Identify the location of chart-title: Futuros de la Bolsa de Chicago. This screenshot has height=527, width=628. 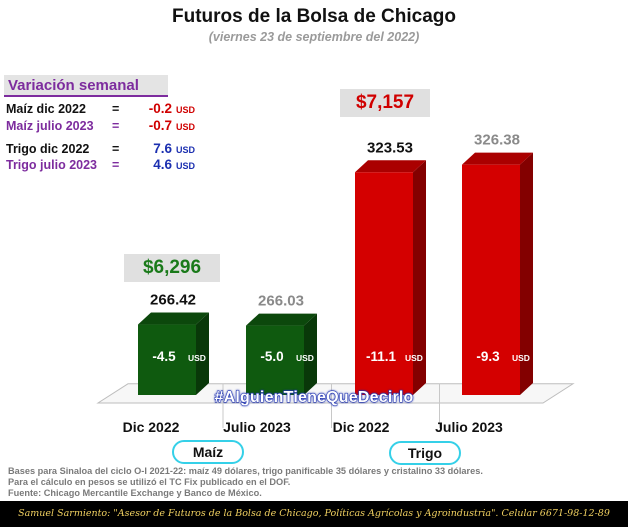
(314, 16).